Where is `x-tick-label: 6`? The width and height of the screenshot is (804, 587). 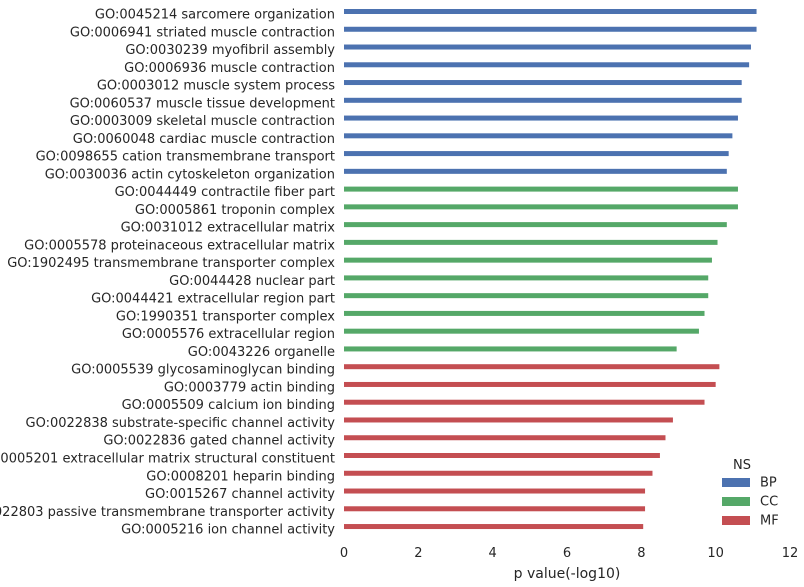 x-tick-label: 6 is located at coordinates (567, 553).